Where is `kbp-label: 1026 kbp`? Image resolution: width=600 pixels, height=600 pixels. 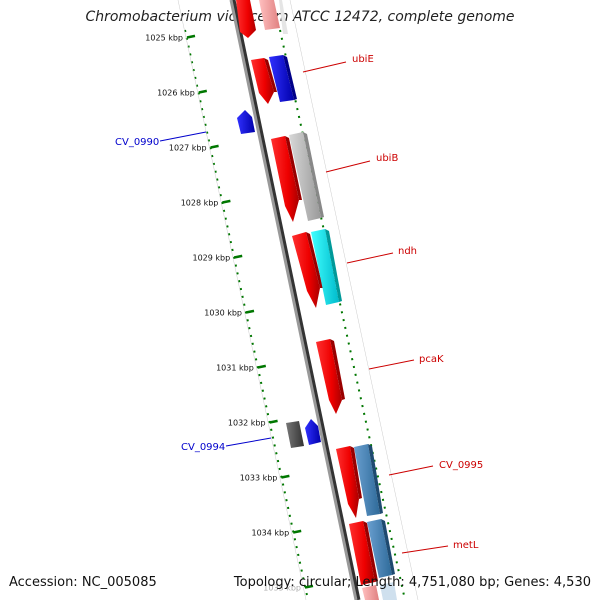 kbp-label: 1026 kbp is located at coordinates (176, 93).